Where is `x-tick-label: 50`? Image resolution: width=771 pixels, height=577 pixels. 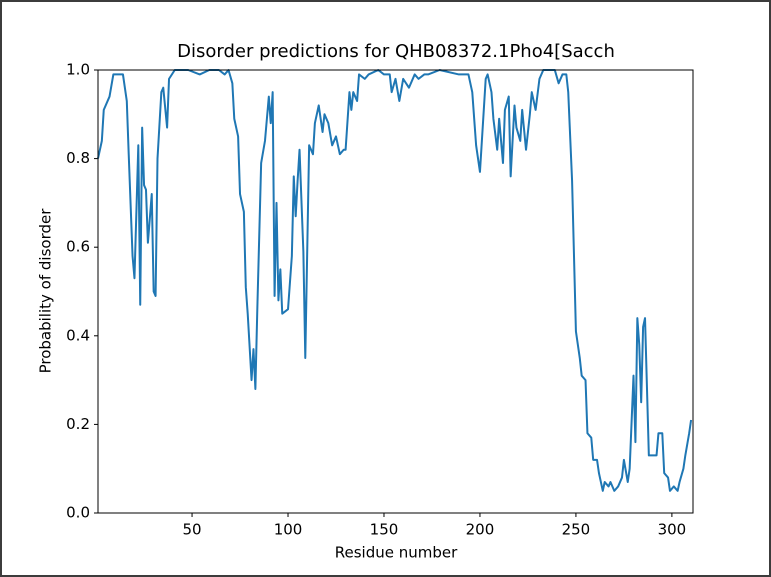
x-tick-label: 50 is located at coordinates (192, 530).